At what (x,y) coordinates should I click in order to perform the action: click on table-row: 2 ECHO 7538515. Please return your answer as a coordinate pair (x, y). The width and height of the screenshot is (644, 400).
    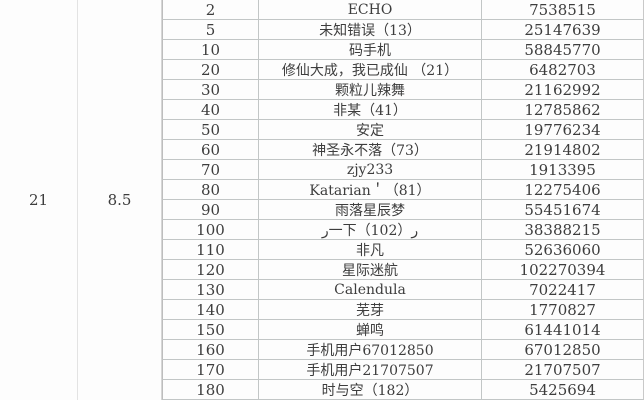
    Looking at the image, I should click on (403, 10).